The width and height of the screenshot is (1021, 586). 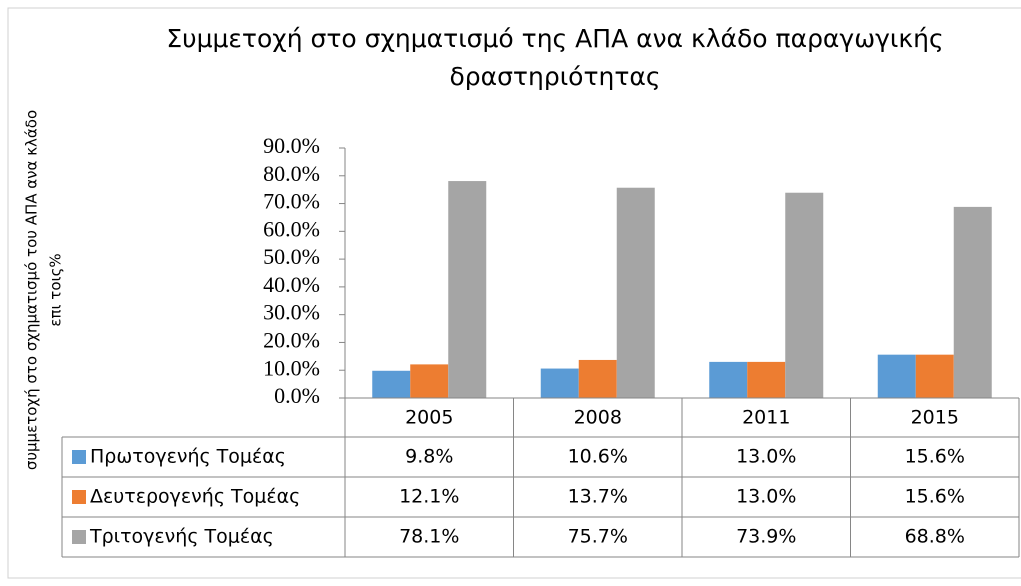 What do you see at coordinates (291, 284) in the screenshot?
I see `y-tick-label: 40.0%` at bounding box center [291, 284].